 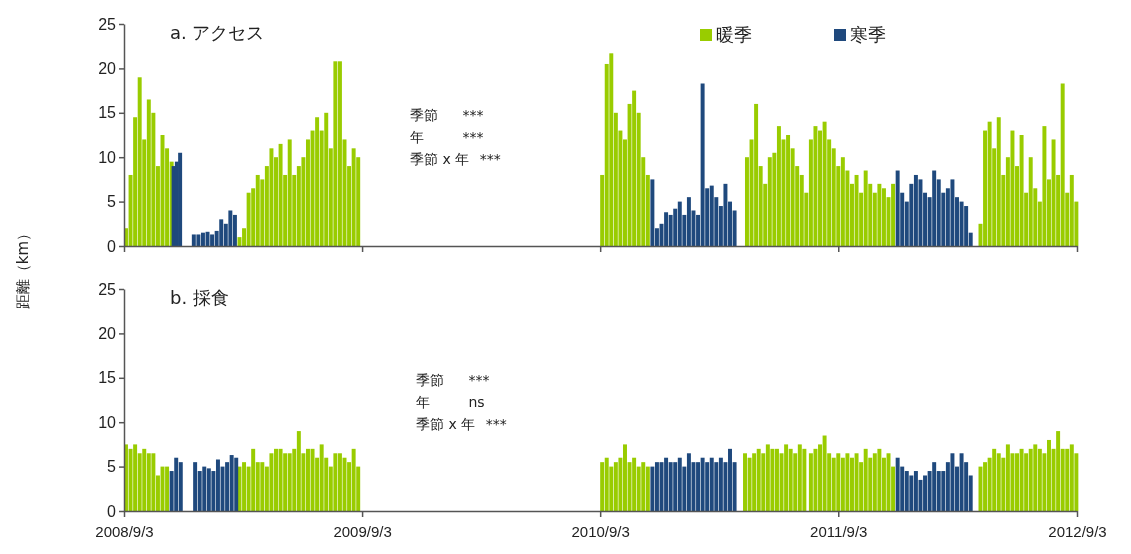 I want to click on x-tick-label: 2009/9/3, so click(x=362, y=531).